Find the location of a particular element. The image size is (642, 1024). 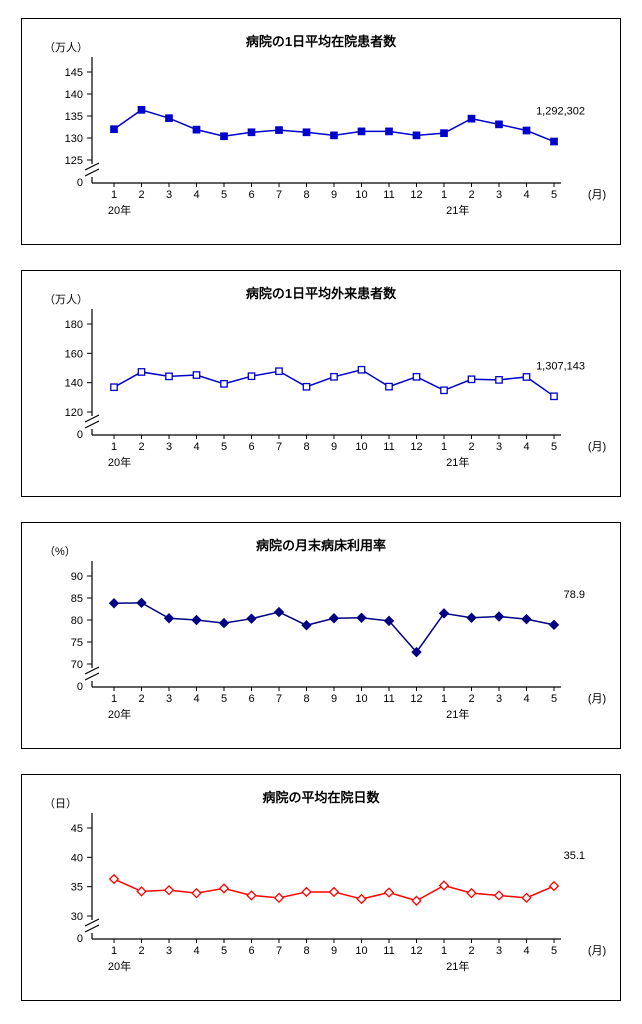

y-tick-label: 45 is located at coordinates (77, 829).